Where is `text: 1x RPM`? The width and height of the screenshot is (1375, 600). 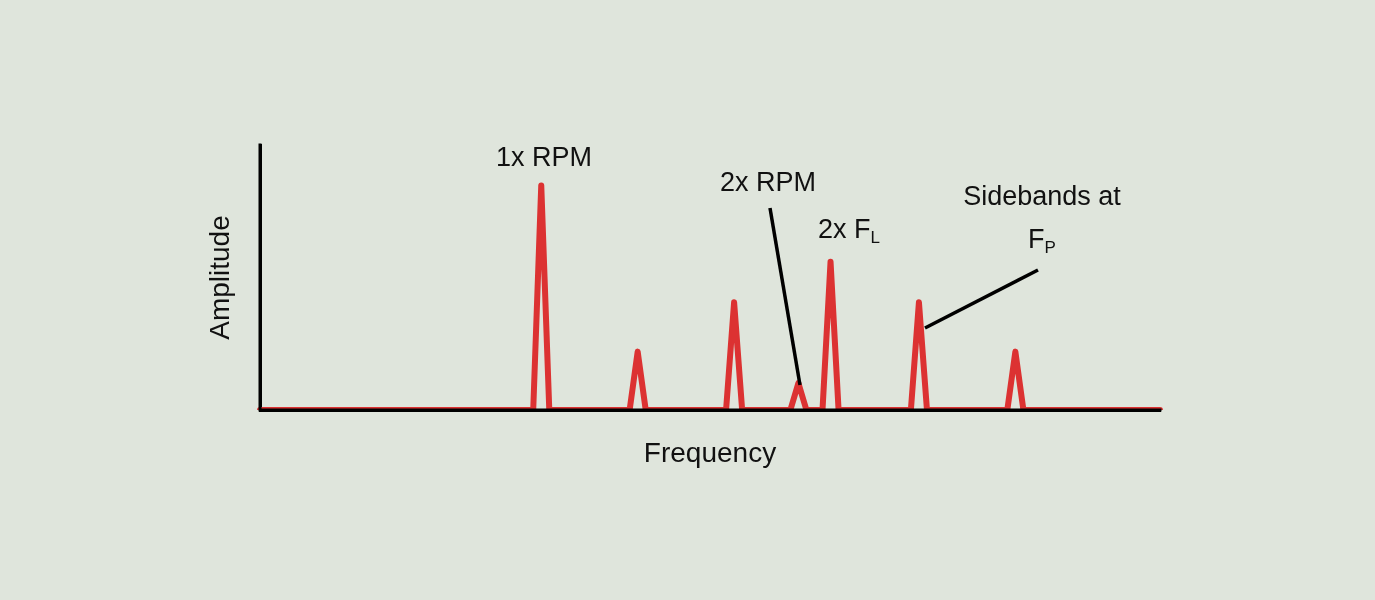
text: 1x RPM is located at coordinates (544, 157).